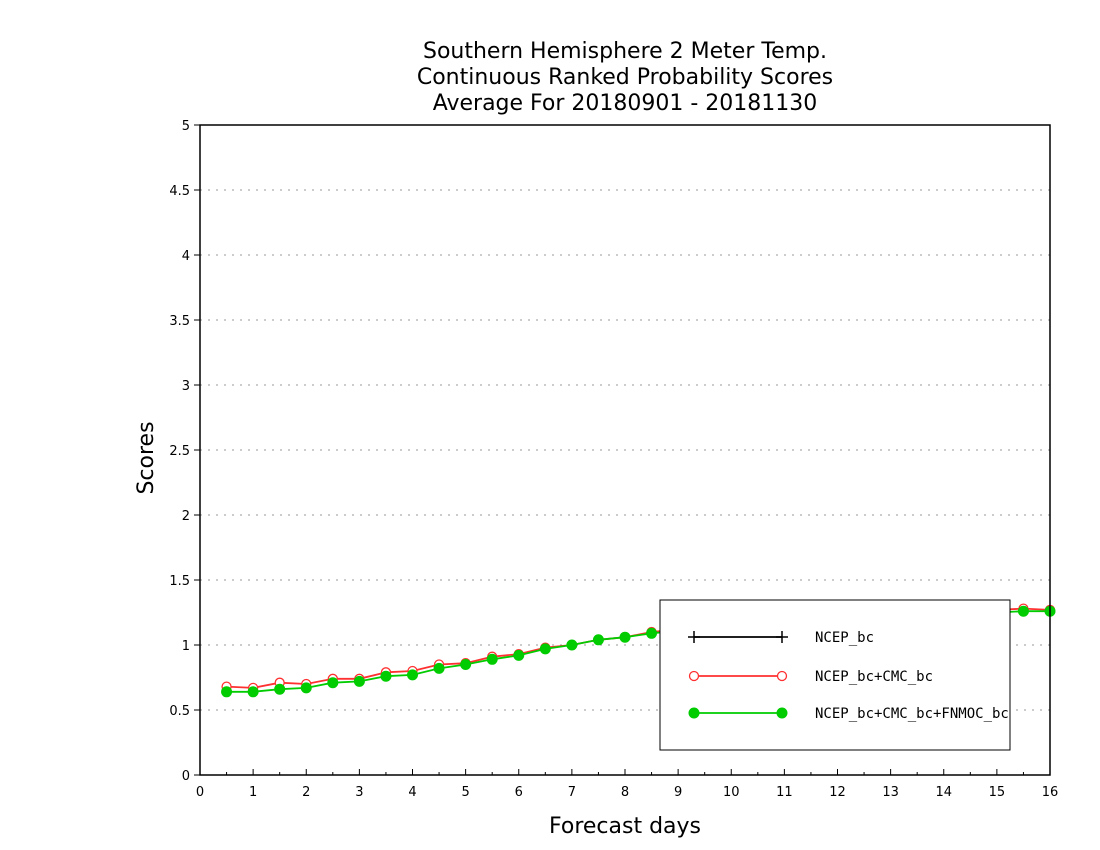  What do you see at coordinates (186, 646) in the screenshot?
I see `y-tick-label: 1` at bounding box center [186, 646].